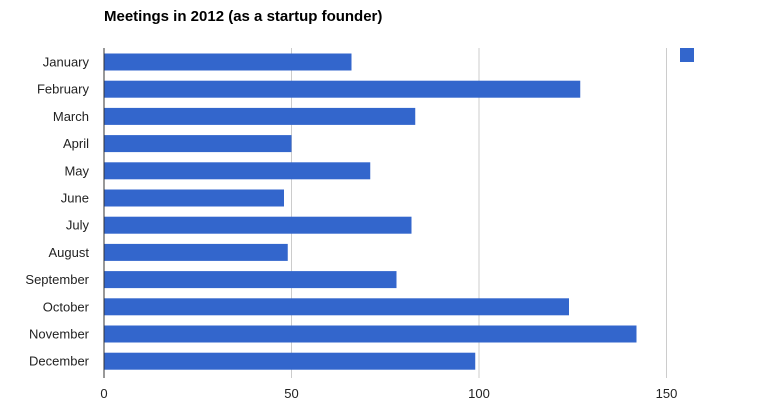  I want to click on legend-swatch, so click(687, 55).